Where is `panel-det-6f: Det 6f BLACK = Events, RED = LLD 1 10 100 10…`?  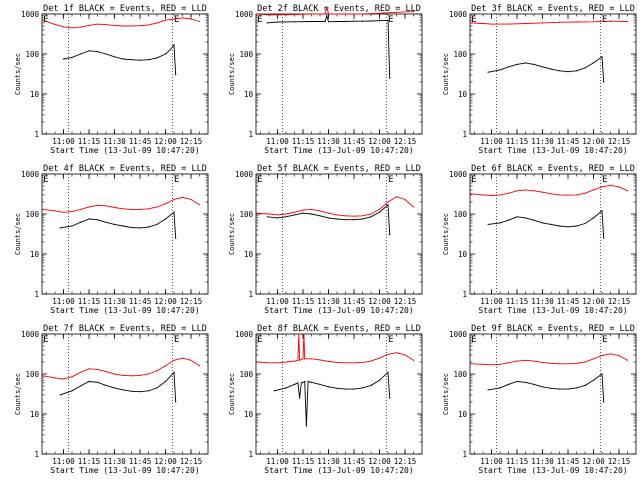
panel-det-6f: Det 6f BLACK = Events, RED = LLD 1 10 100 10… is located at coordinates (539, 239).